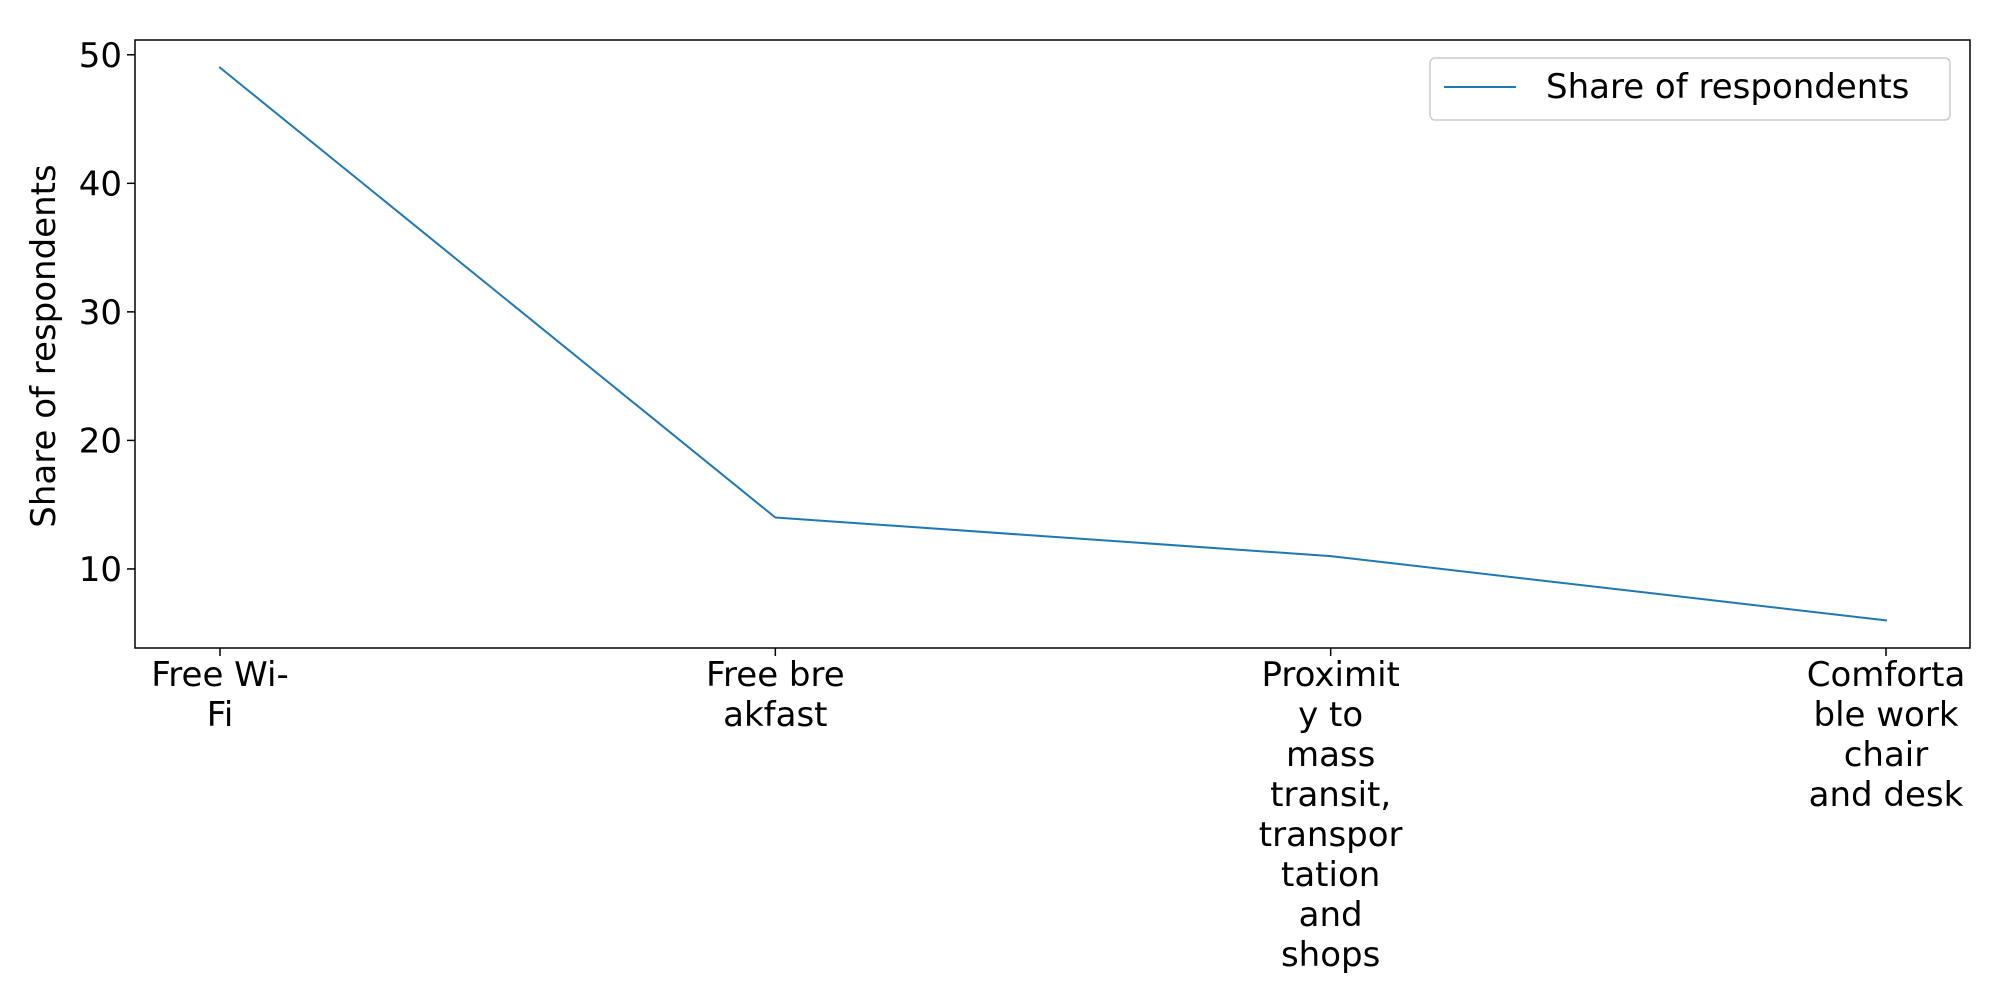 This screenshot has height=1000, width=2000. What do you see at coordinates (1331, 835) in the screenshot?
I see `x-tick-label-line: transpor` at bounding box center [1331, 835].